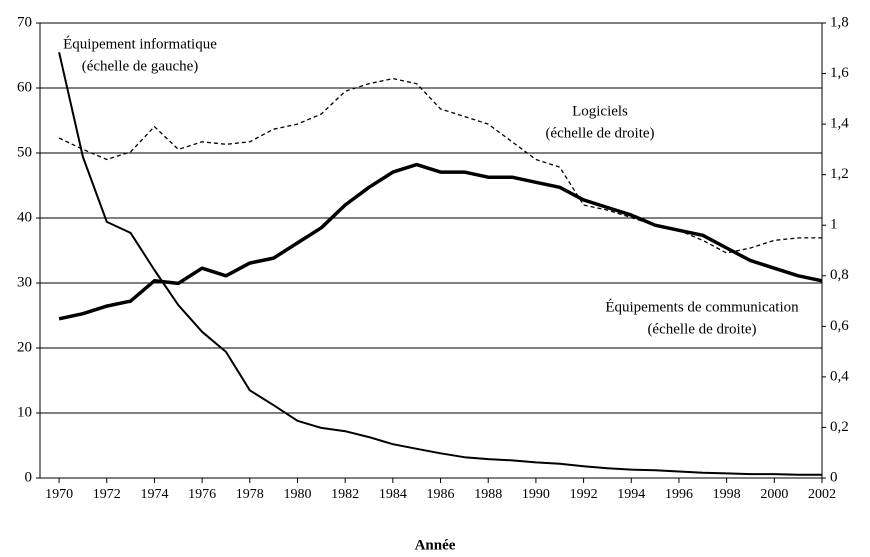 This screenshot has width=870, height=557. Describe the element at coordinates (24, 282) in the screenshot. I see `y-tick-label: 30` at that location.